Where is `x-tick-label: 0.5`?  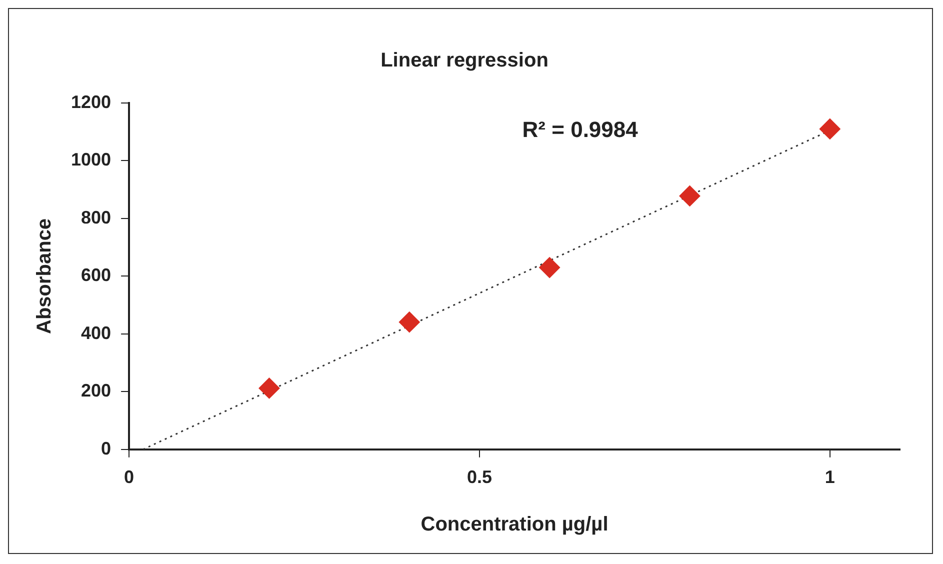
x-tick-label: 0.5 is located at coordinates (479, 477).